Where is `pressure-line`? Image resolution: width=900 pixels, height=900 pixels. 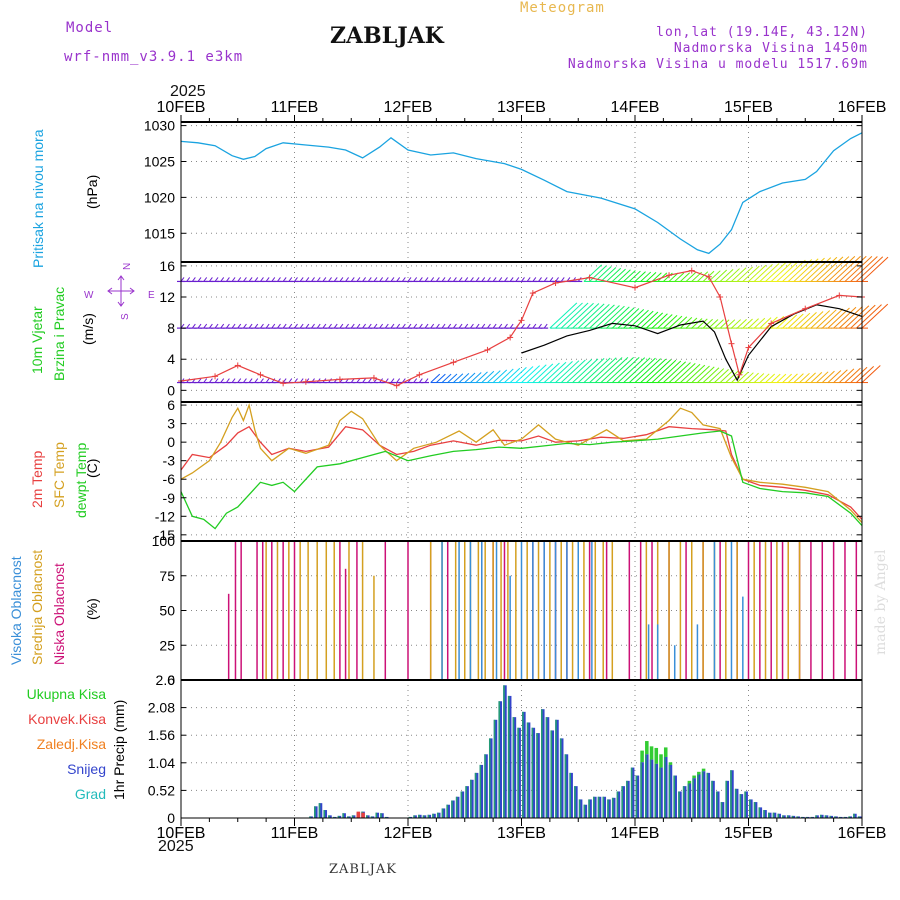
pressure-line is located at coordinates (521, 193).